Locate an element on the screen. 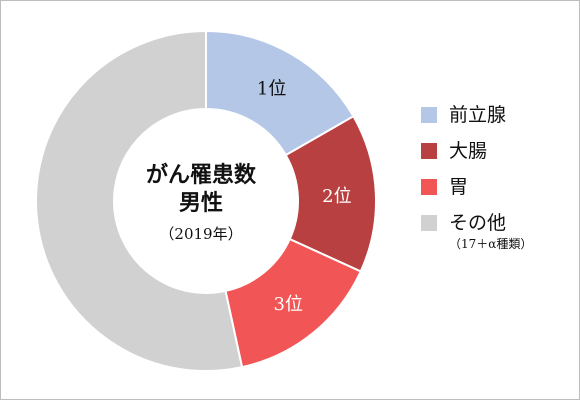 The height and width of the screenshot is (400, 580). legend-item-other: その他 is located at coordinates (496, 223).